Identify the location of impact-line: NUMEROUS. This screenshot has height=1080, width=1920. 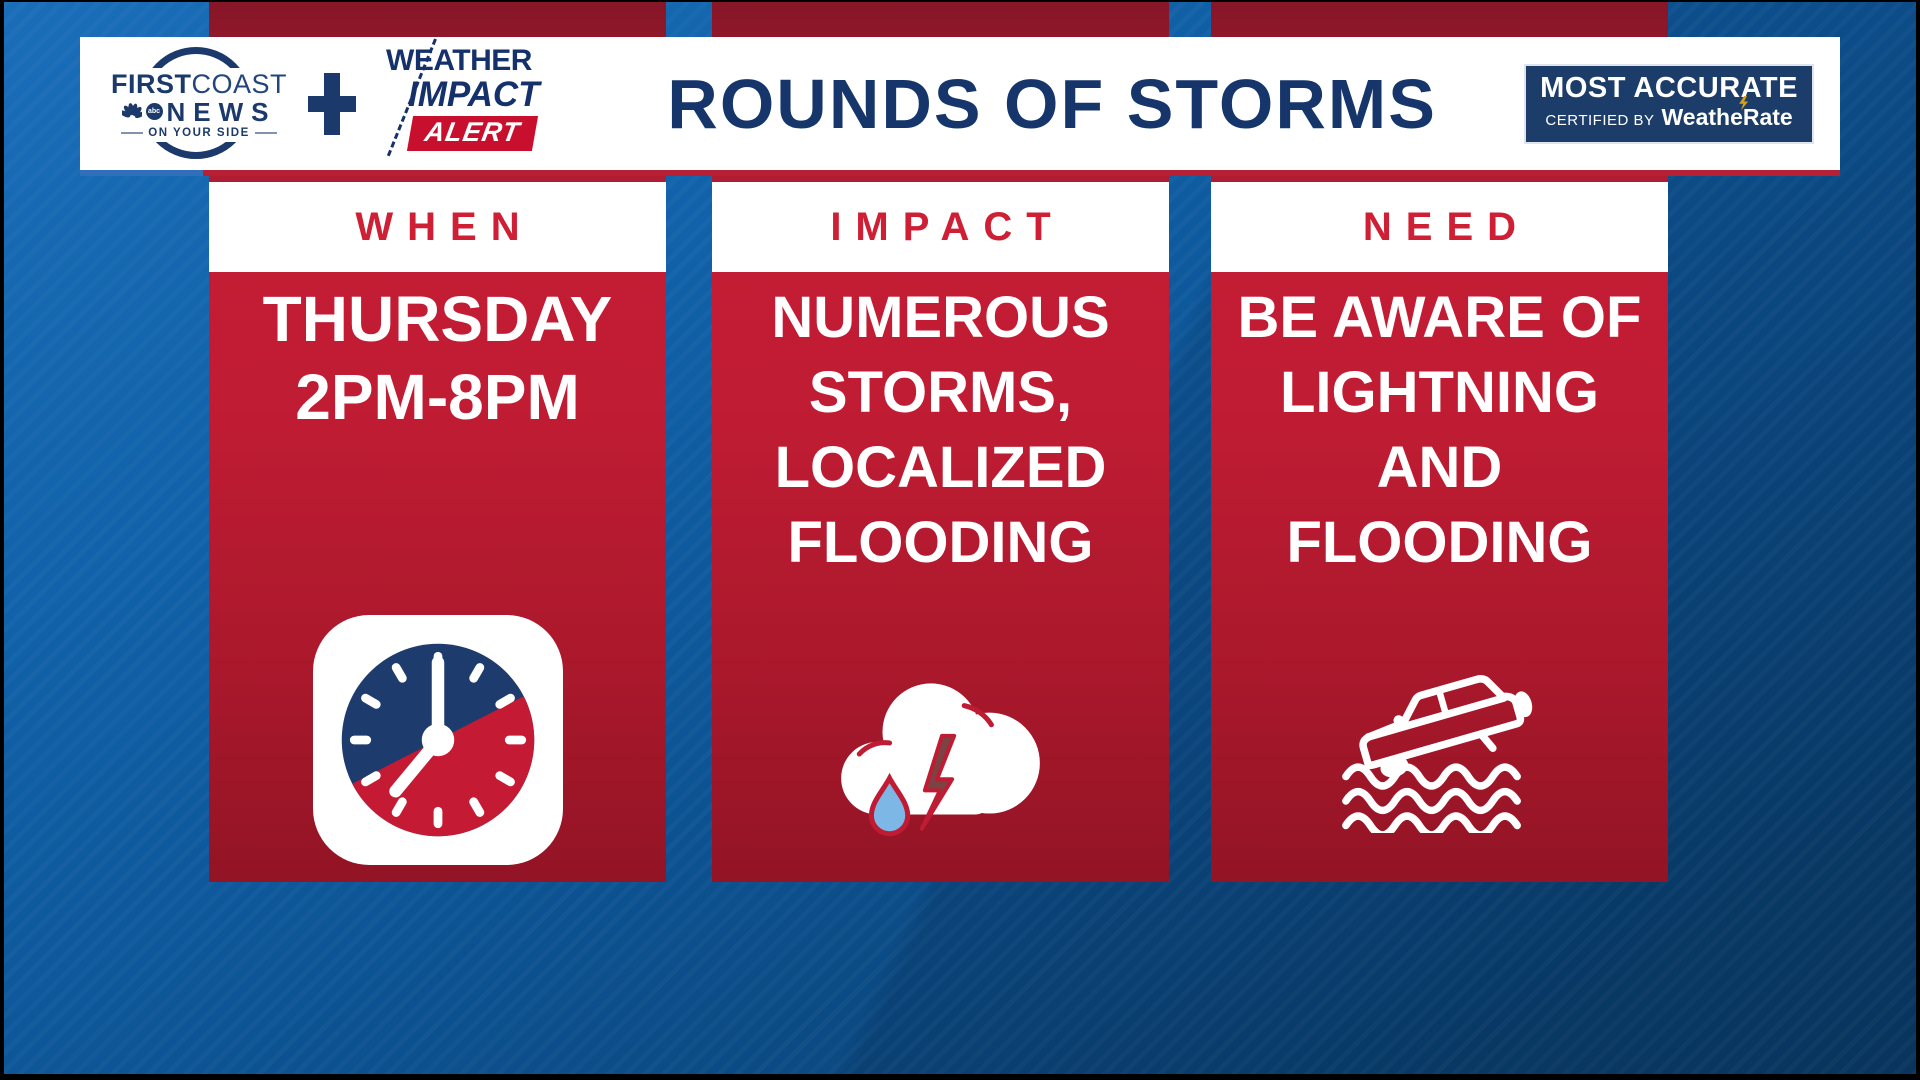
(940, 317).